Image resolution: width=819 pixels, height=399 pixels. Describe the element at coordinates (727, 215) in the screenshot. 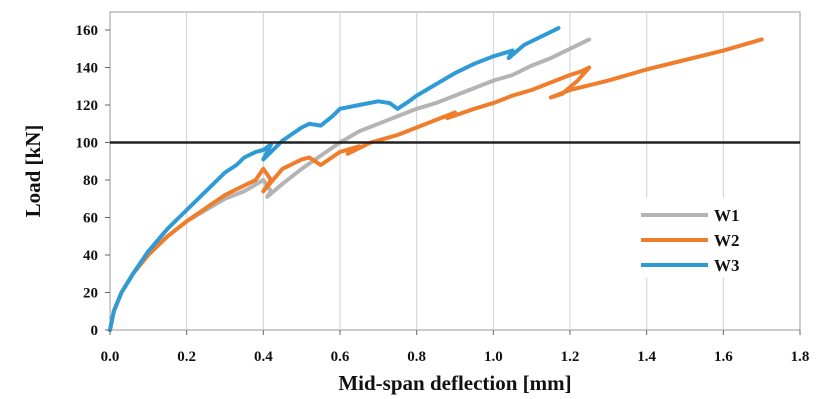

I see `legend-label-w1: W1` at that location.